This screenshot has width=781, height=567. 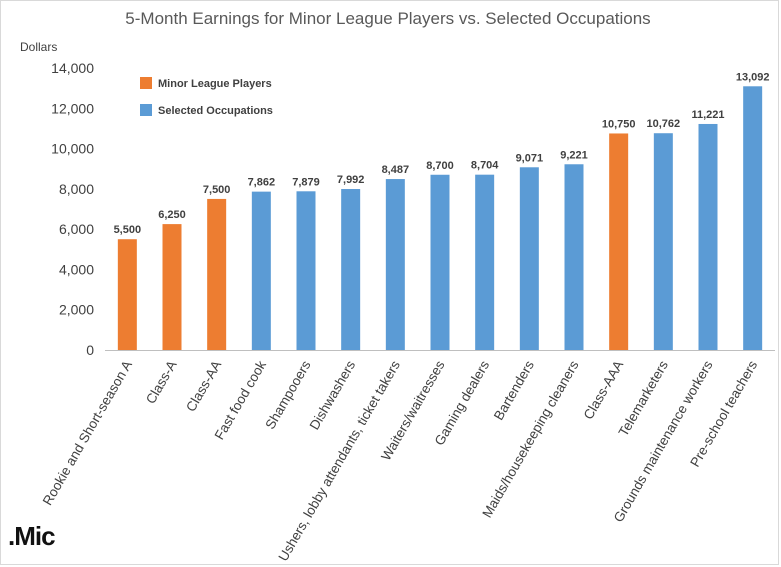 I want to click on mic-logo: .Mic, so click(x=31, y=536).